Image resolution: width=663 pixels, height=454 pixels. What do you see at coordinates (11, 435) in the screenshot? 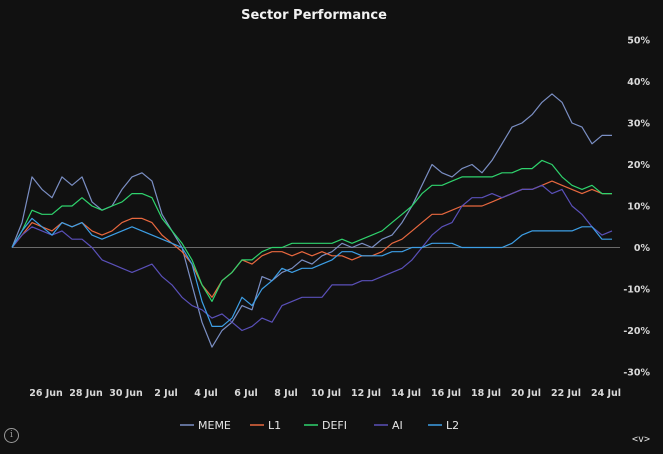
I see `info-icon: i` at bounding box center [11, 435].